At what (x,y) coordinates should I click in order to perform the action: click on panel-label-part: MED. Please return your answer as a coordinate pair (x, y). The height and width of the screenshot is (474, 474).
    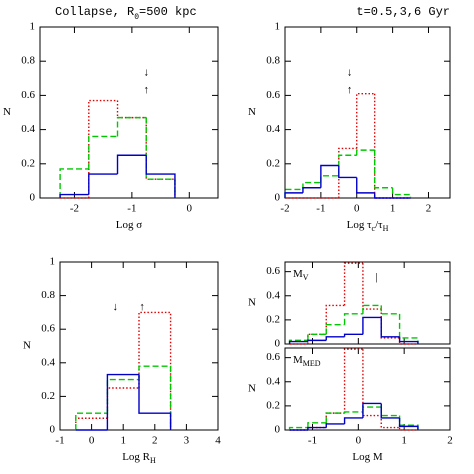
    Looking at the image, I should click on (312, 363).